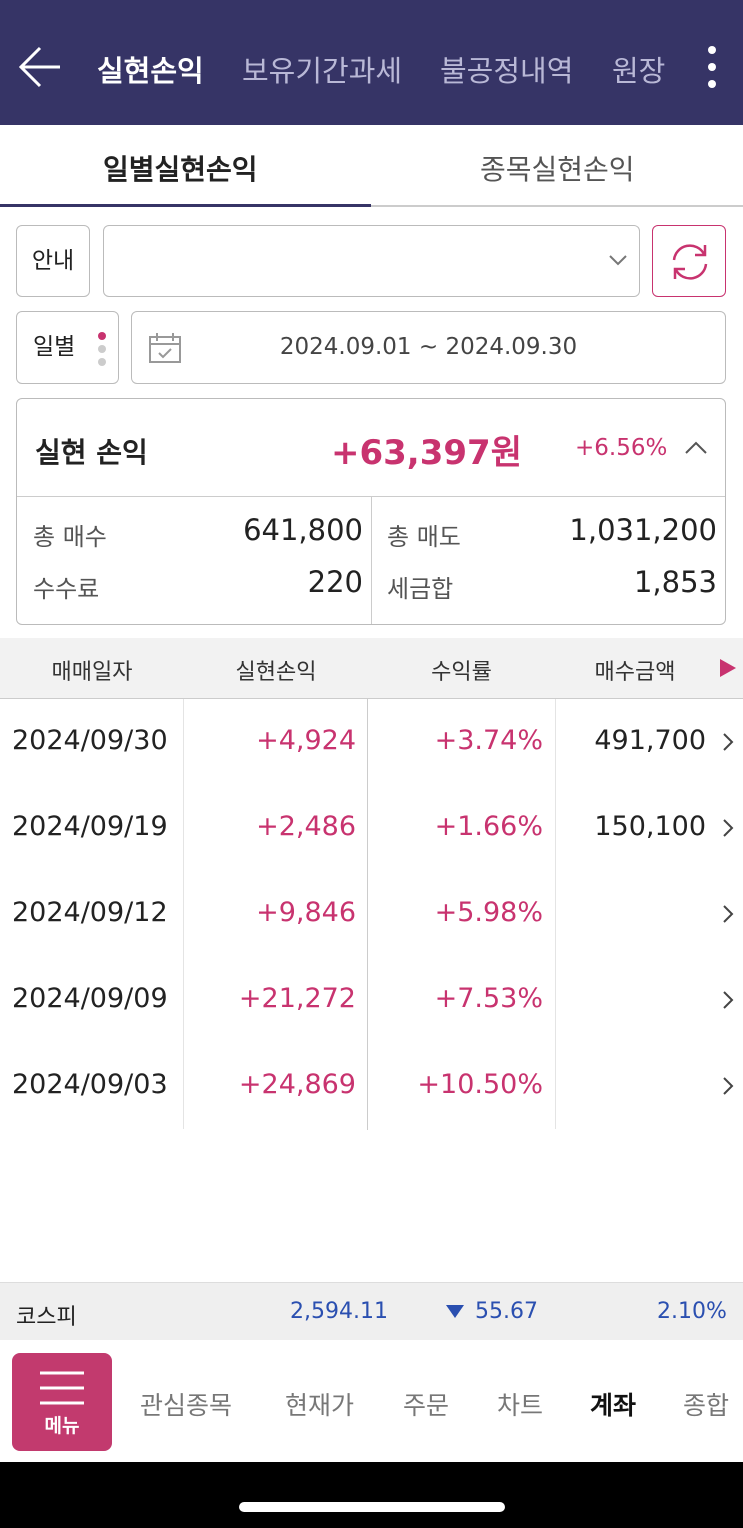 The height and width of the screenshot is (1528, 743). What do you see at coordinates (371, 668) in the screenshot?
I see `table-header: 매매일자 실현손익 수익률 매수금액` at bounding box center [371, 668].